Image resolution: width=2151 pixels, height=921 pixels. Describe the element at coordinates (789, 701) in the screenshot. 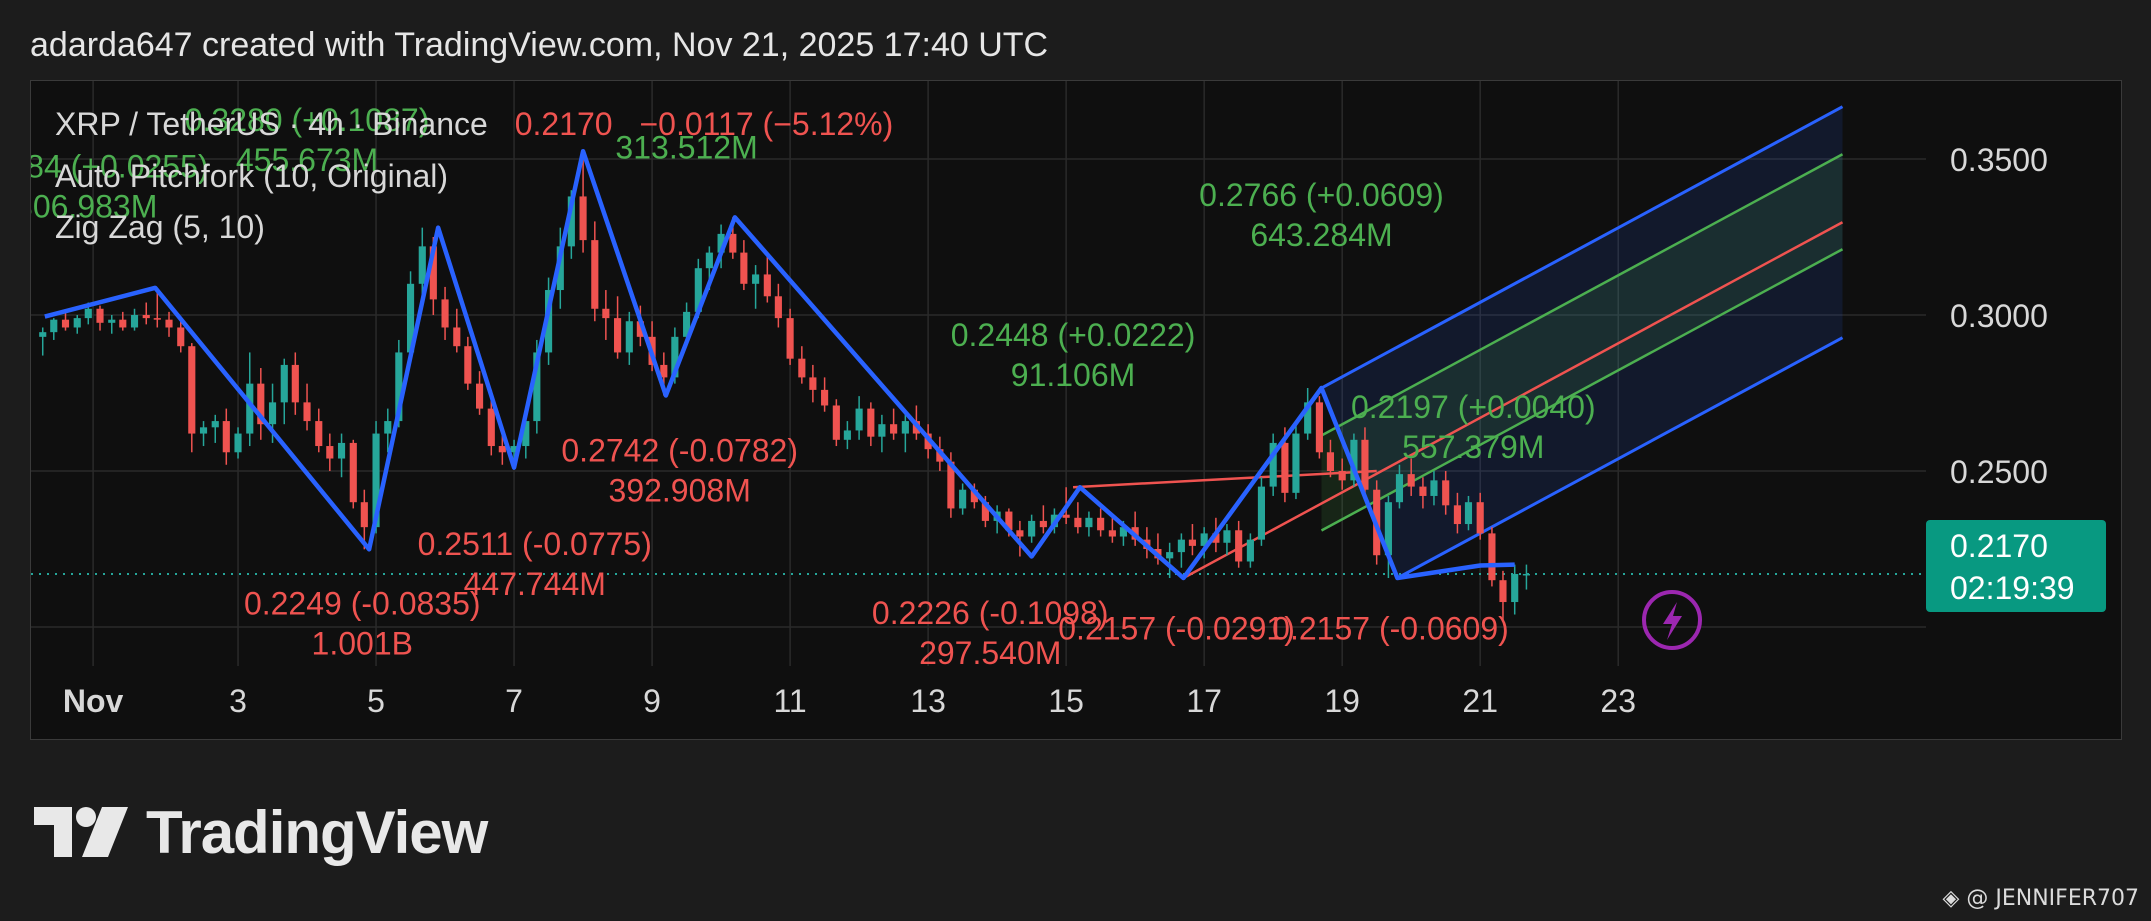

I see `x-tick-label: 11` at that location.